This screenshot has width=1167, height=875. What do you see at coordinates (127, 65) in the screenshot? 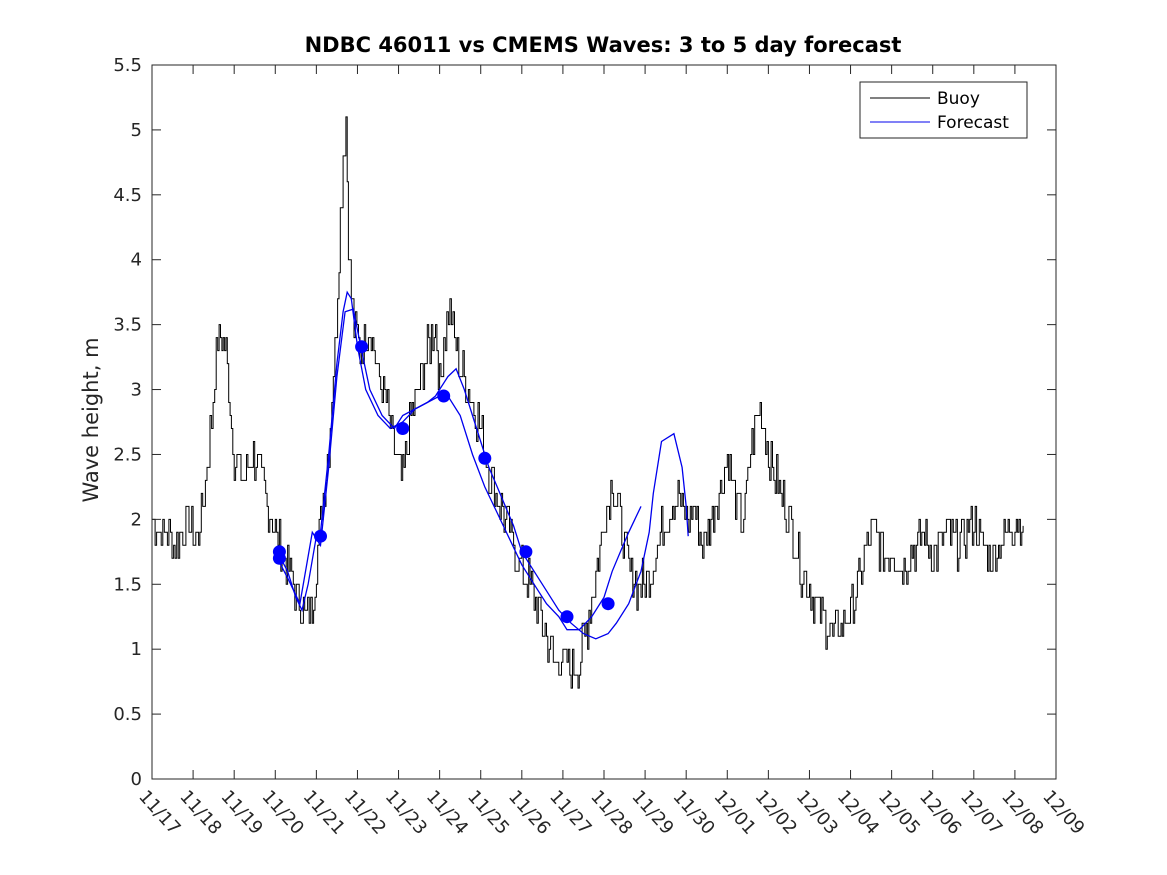
I see `y-tick-label: 5.5` at bounding box center [127, 65].